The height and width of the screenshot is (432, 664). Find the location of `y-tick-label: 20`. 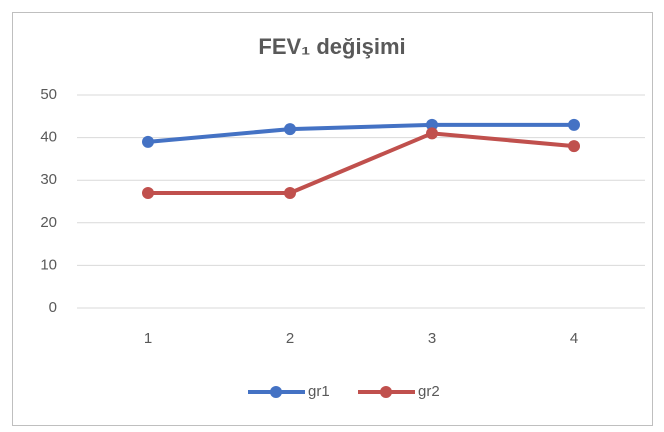

y-tick-label: 20 is located at coordinates (48, 222).